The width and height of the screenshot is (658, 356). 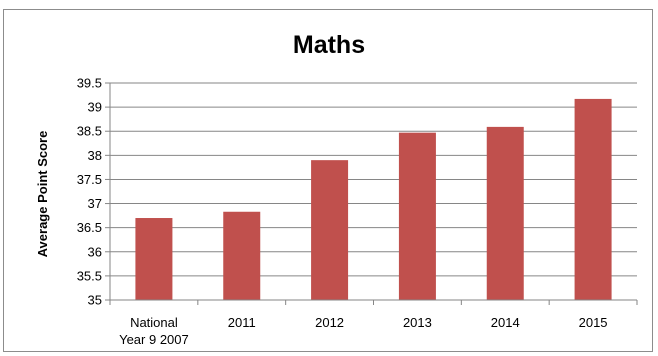 I want to click on y-tick-label: 38, so click(x=95, y=155).